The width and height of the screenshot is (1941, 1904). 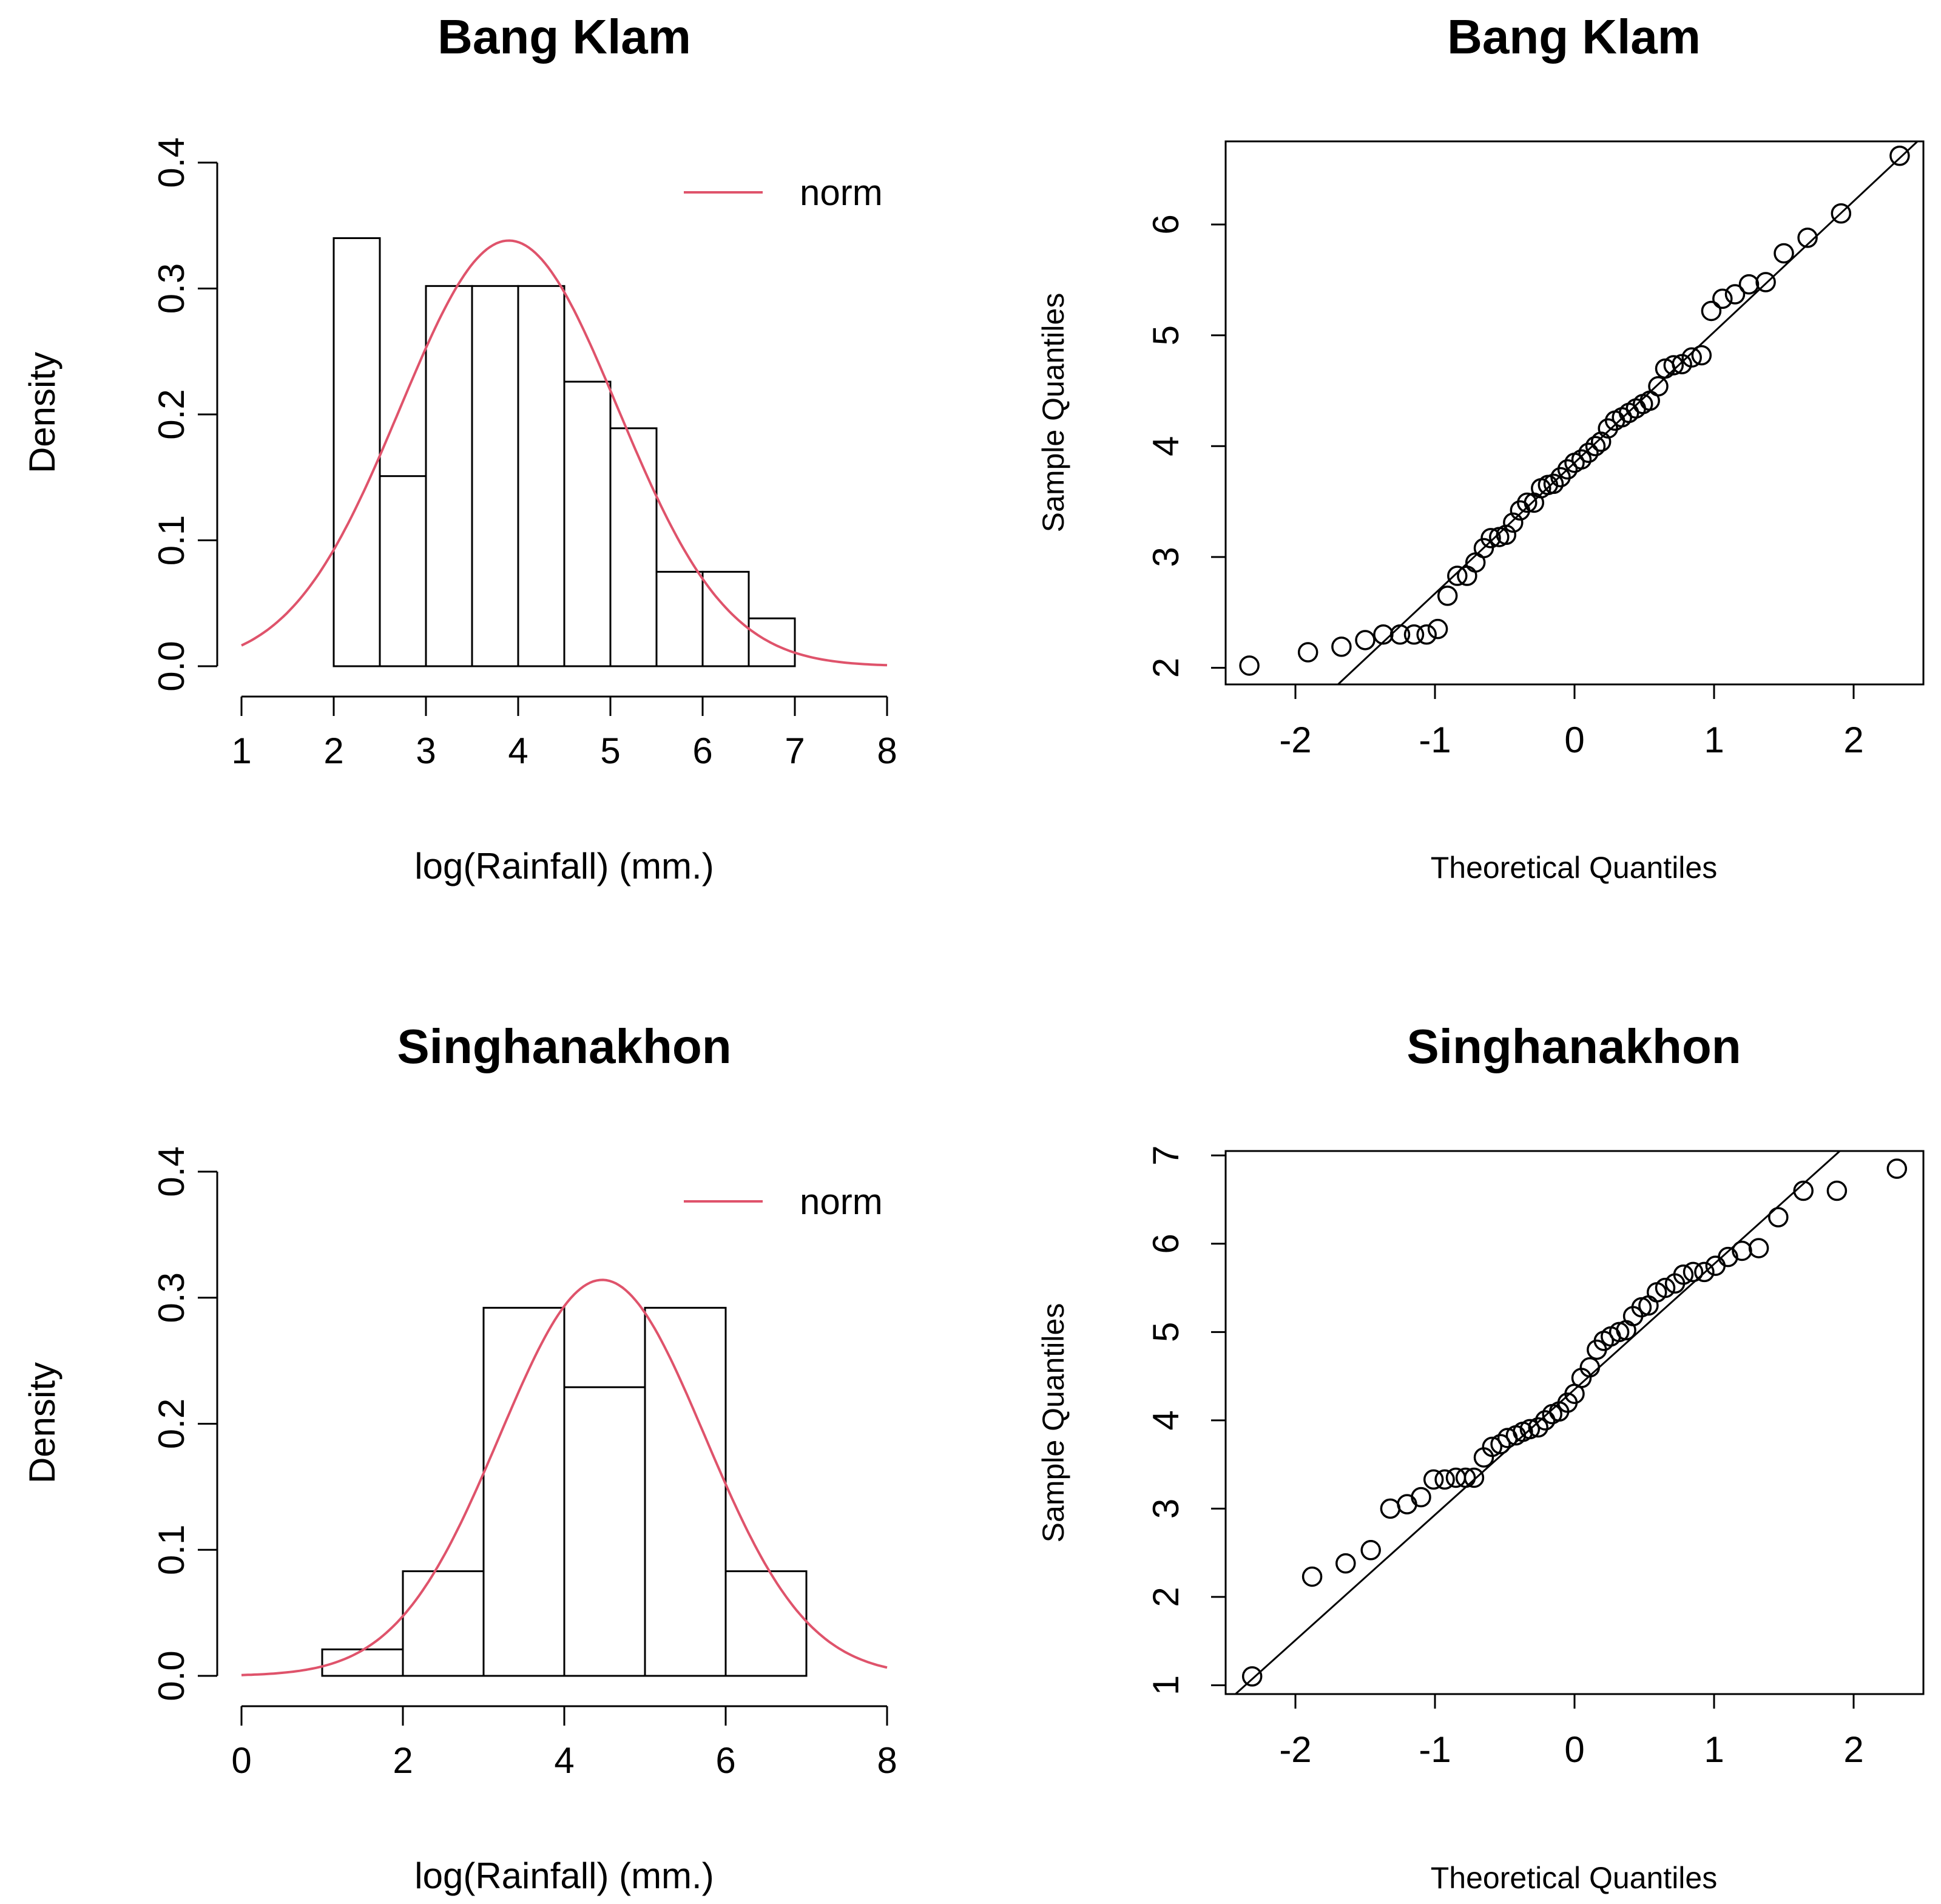 I want to click on x-tick-label: 1, so click(x=1714, y=1749).